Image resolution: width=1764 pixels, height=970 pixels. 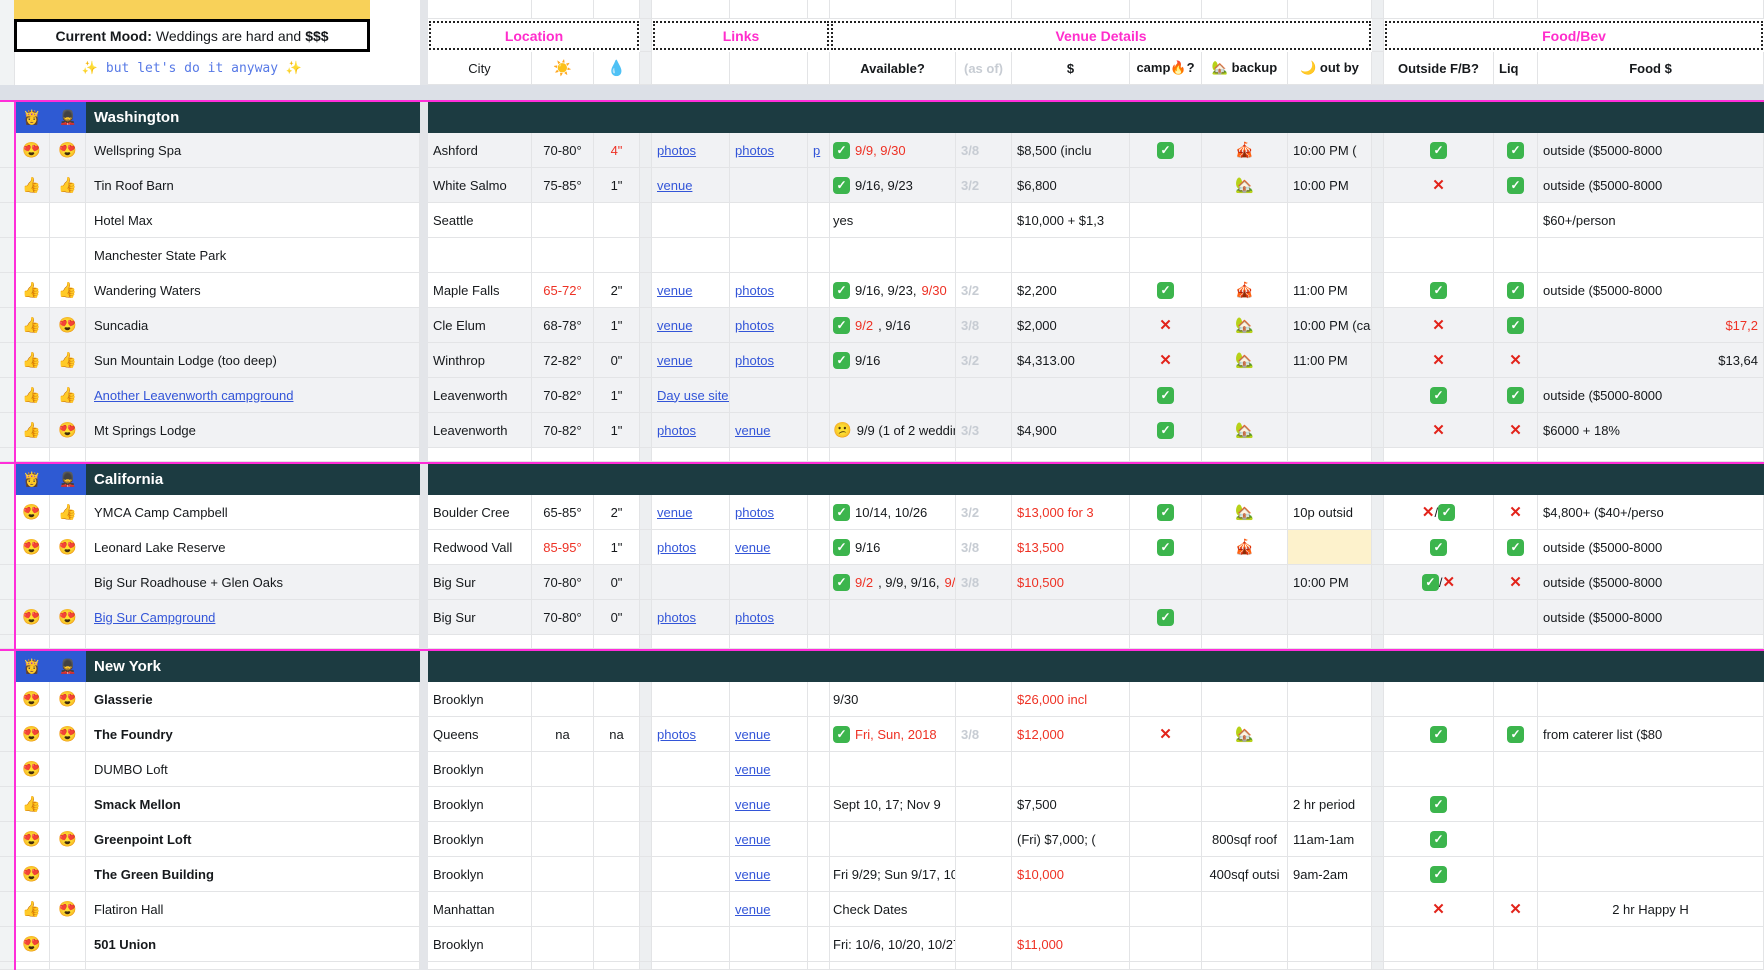 I want to click on city-cell: Leavenworth, so click(x=480, y=430).